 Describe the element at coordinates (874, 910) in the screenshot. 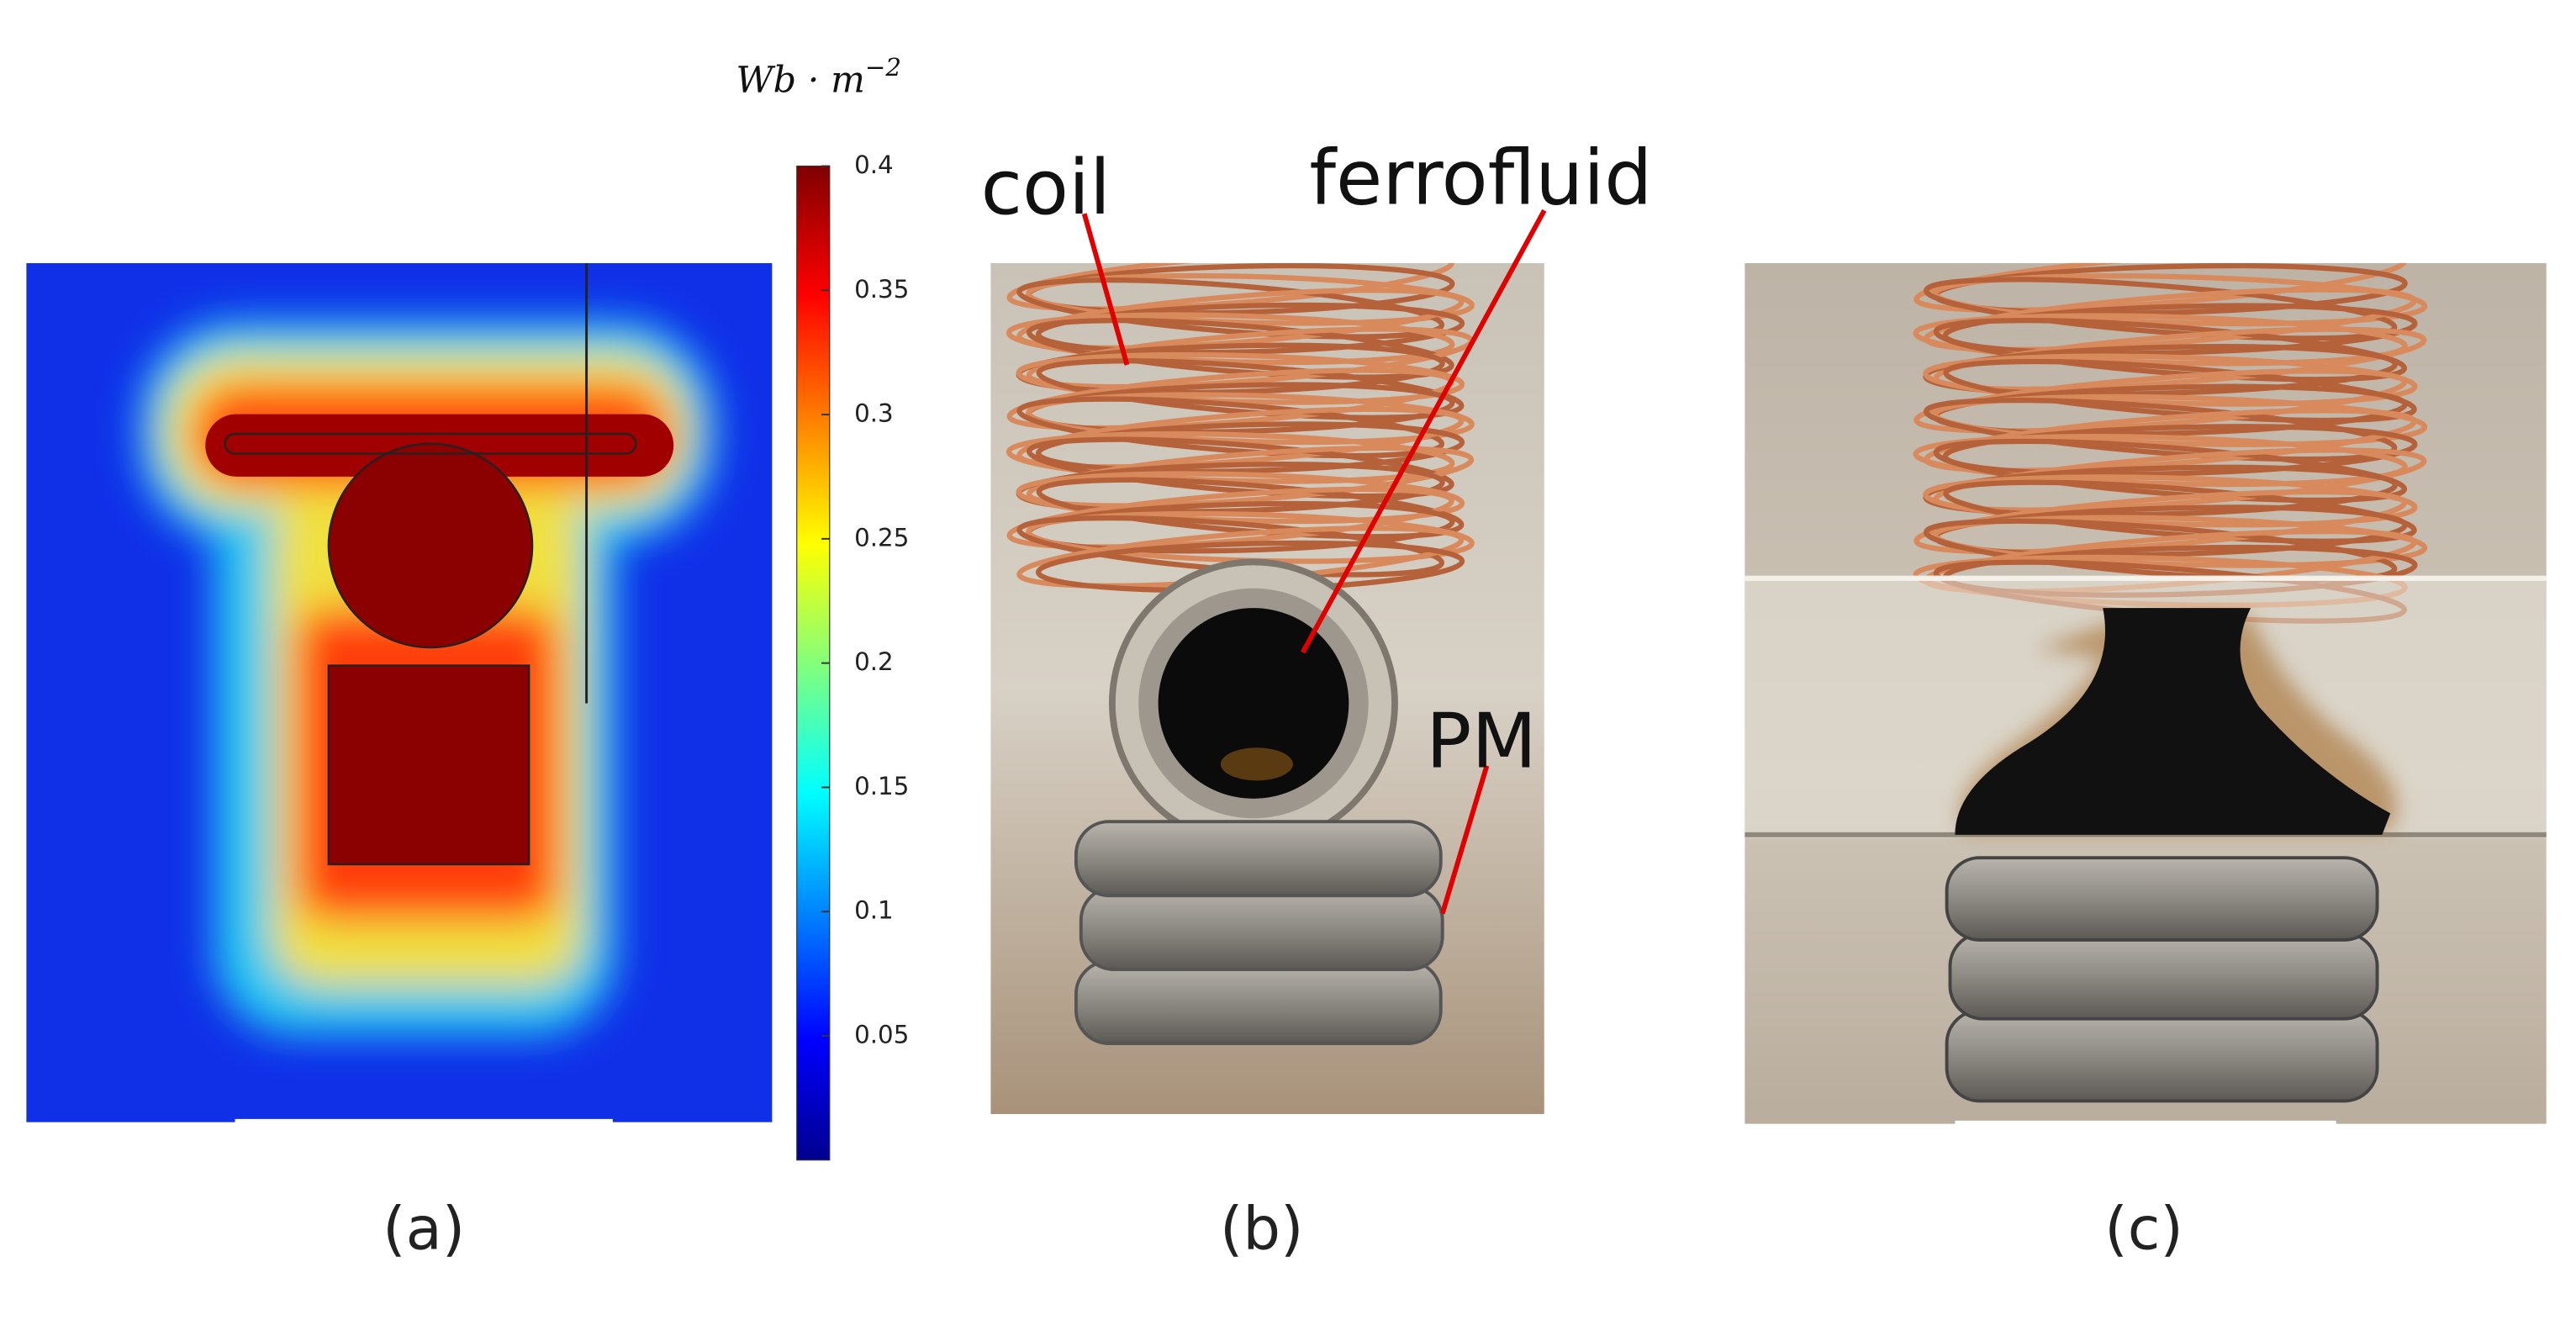

I see `colorbar-tick-label: 0.1` at that location.